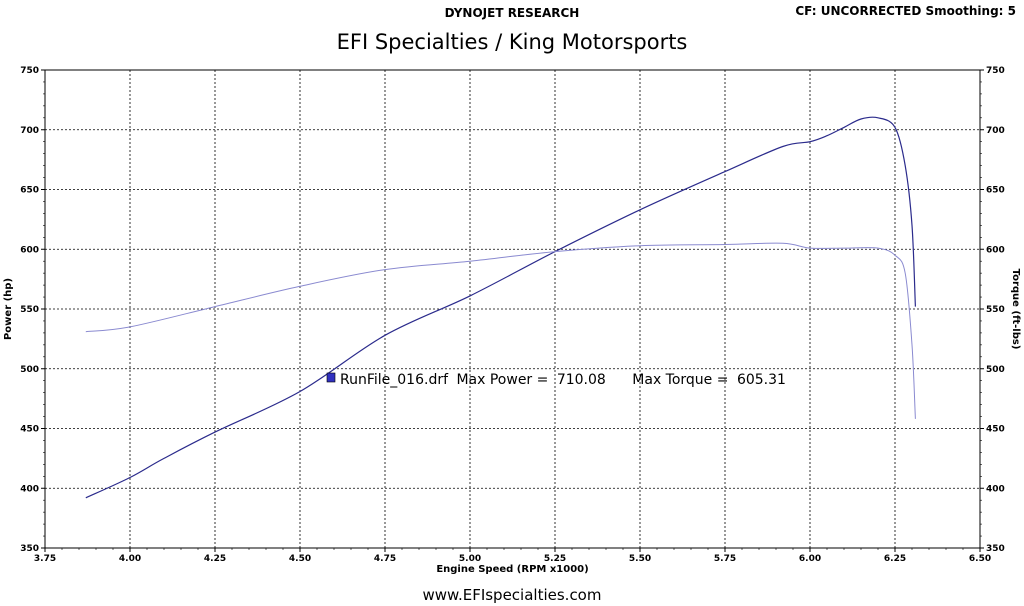  Describe the element at coordinates (512, 42) in the screenshot. I see `chart-title: EFI Specialties / King Motorsports` at that location.